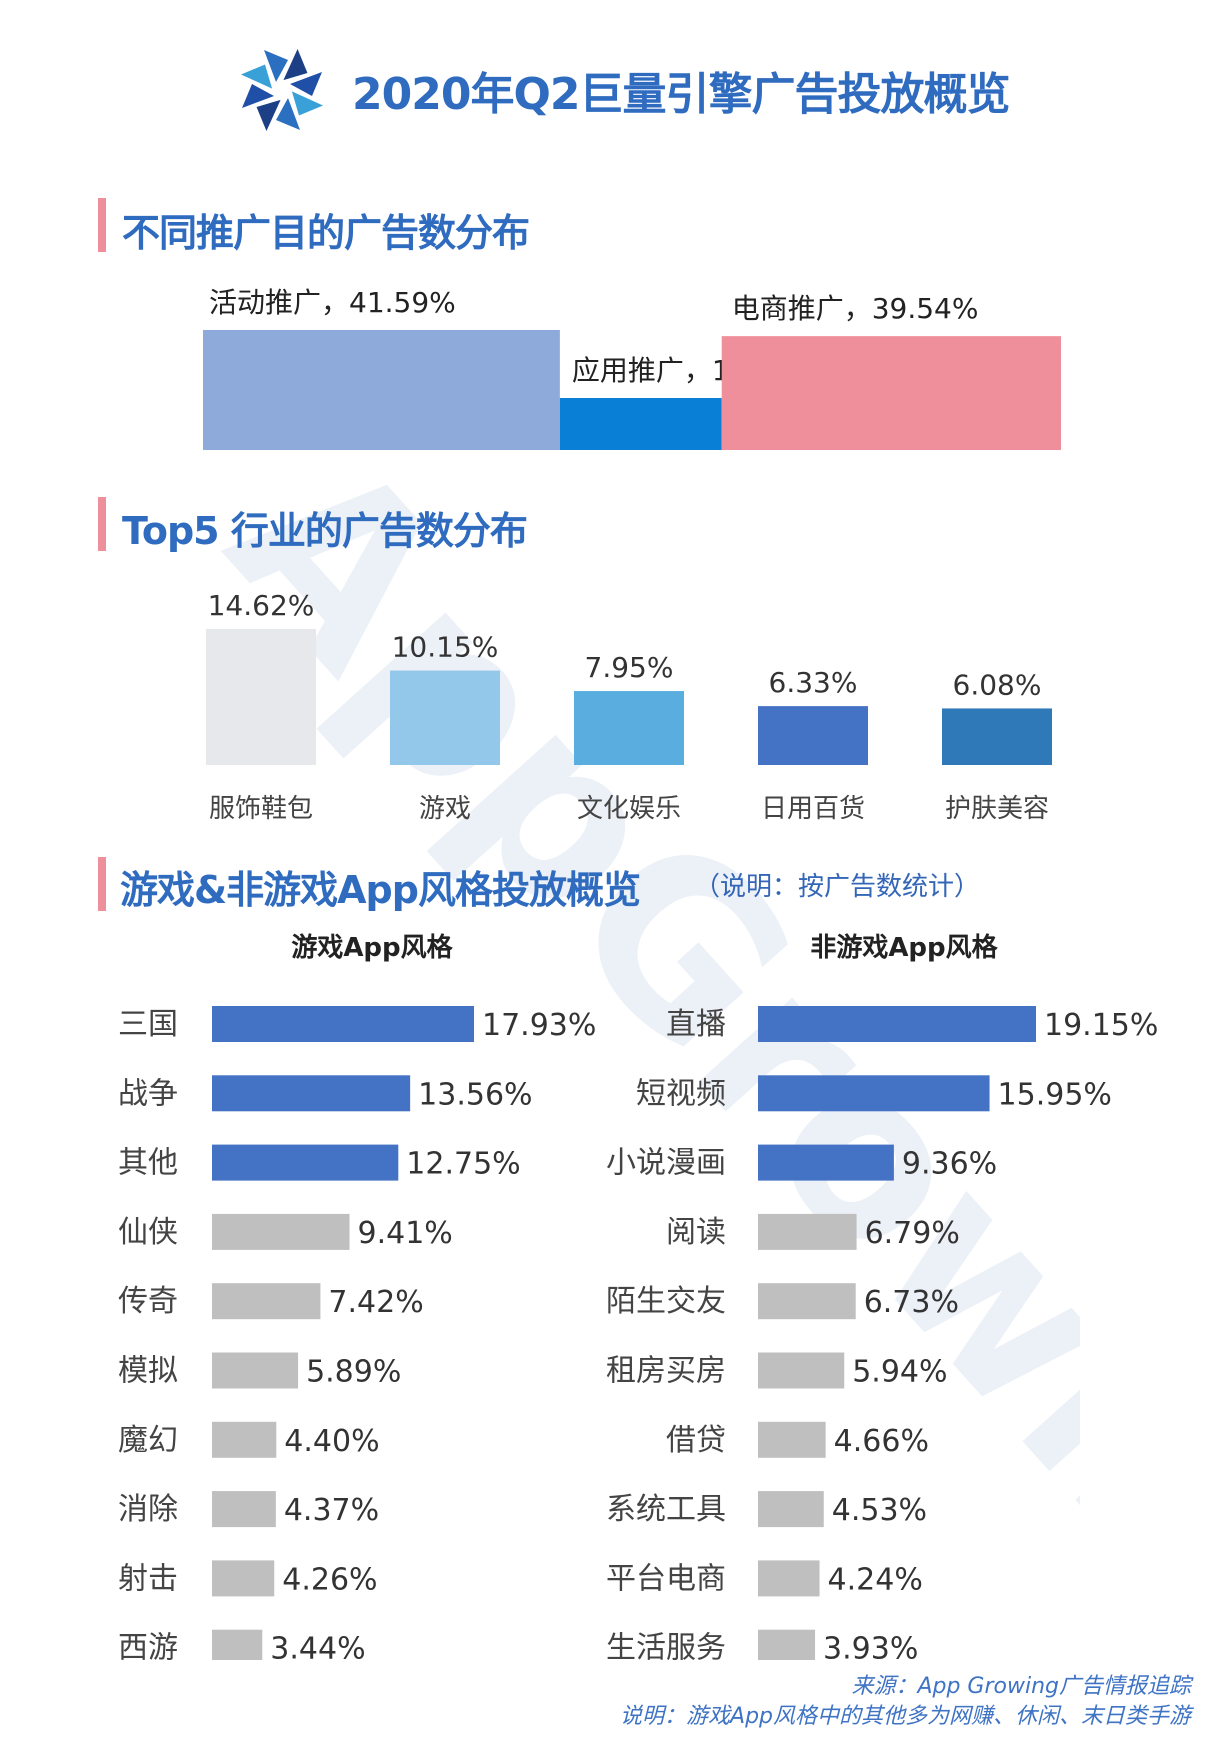 The height and width of the screenshot is (1737, 1231). Describe the element at coordinates (148, 1509) in the screenshot. I see `style-category-label: 消除` at that location.